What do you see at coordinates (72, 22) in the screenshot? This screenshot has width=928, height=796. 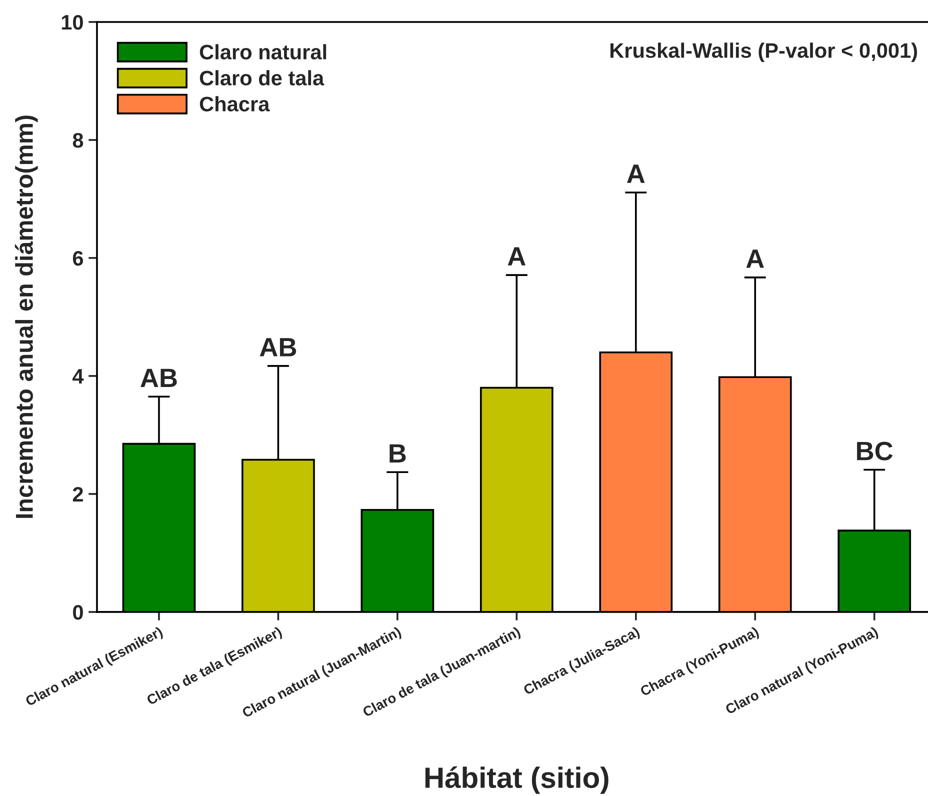 I see `y-tick-label: 10` at bounding box center [72, 22].